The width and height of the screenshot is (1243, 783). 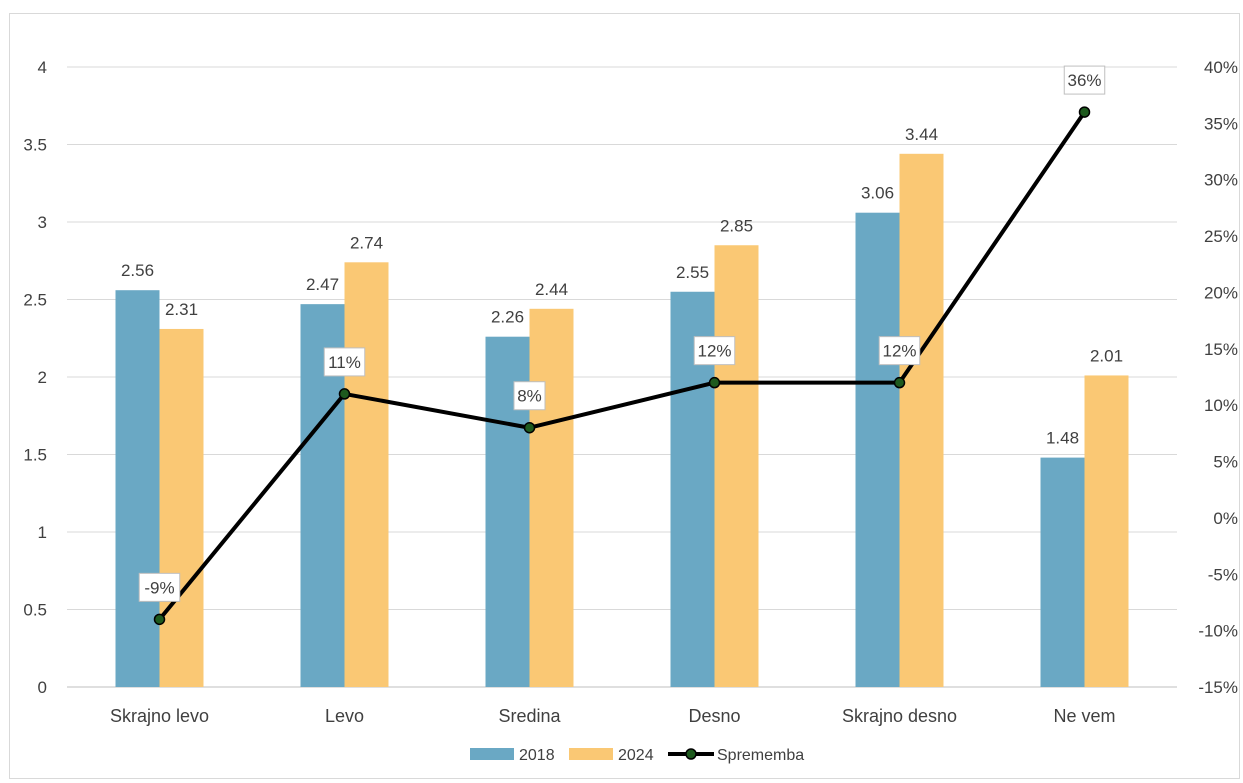 I want to click on right-tick-label: 5%, so click(x=1225, y=462).